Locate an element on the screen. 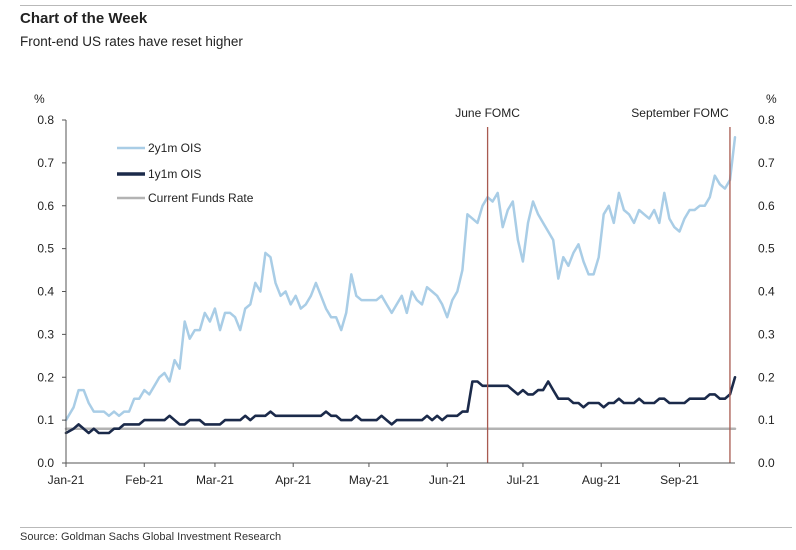  y-tick-label-right: 0.5 is located at coordinates (766, 249).